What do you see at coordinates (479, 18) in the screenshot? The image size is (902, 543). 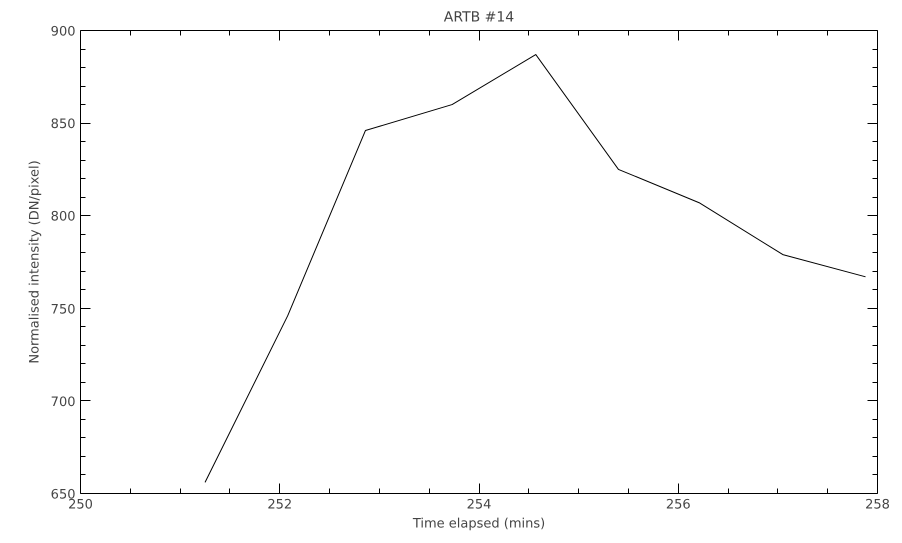 I see `chart-title: ARTB #14` at bounding box center [479, 18].